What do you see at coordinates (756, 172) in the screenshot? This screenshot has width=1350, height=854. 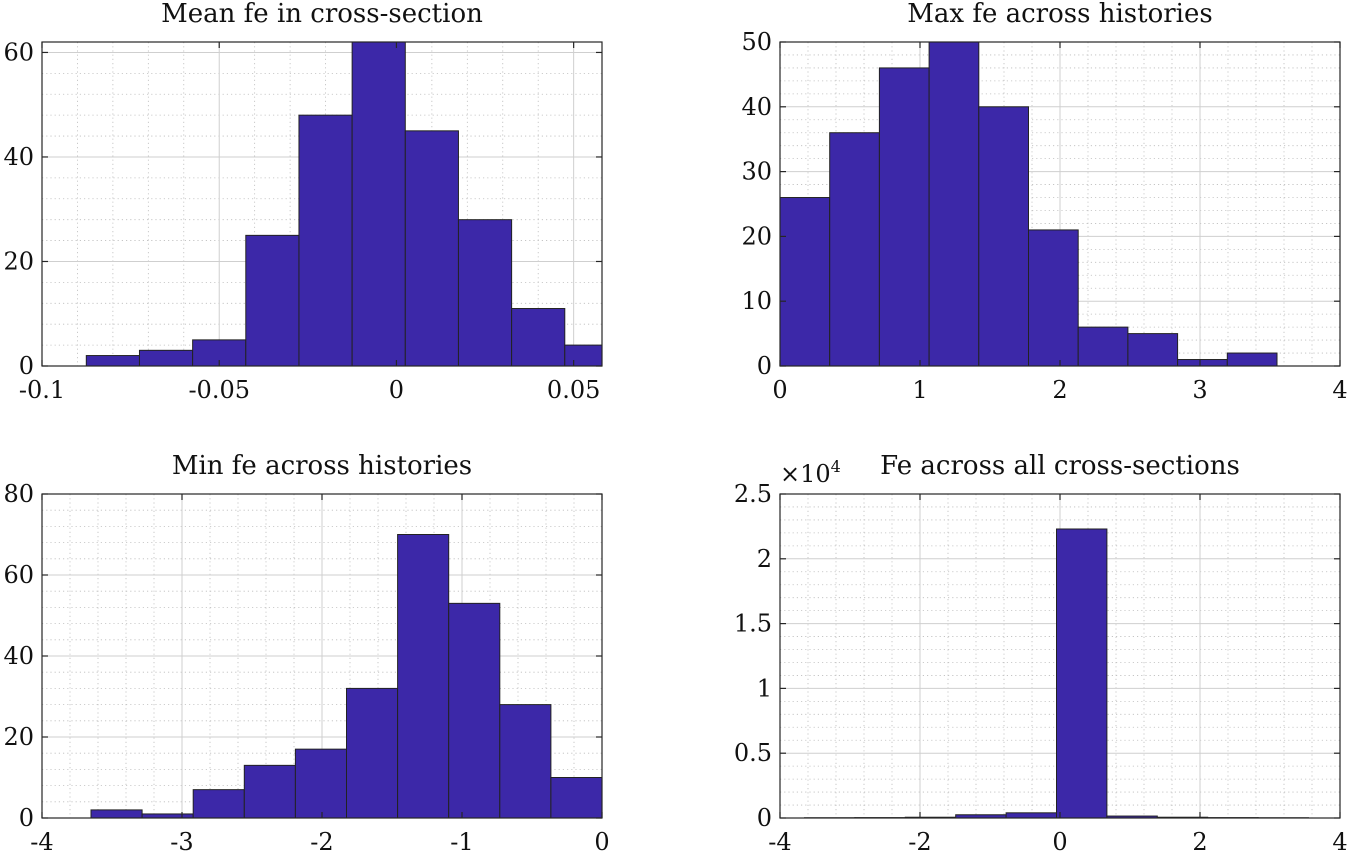 I see `y-tick-label: 30` at bounding box center [756, 172].